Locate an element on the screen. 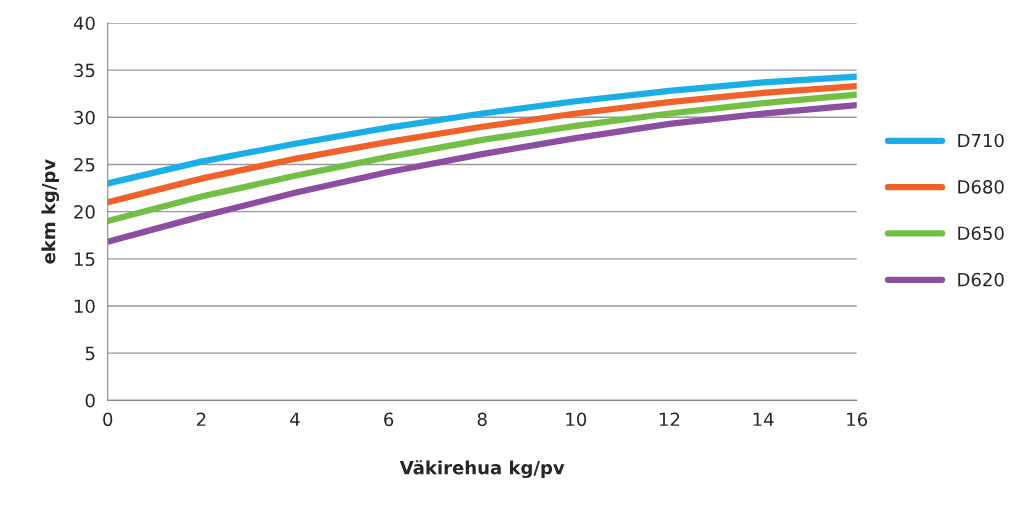  y-tick-label: 10 is located at coordinates (84, 306).